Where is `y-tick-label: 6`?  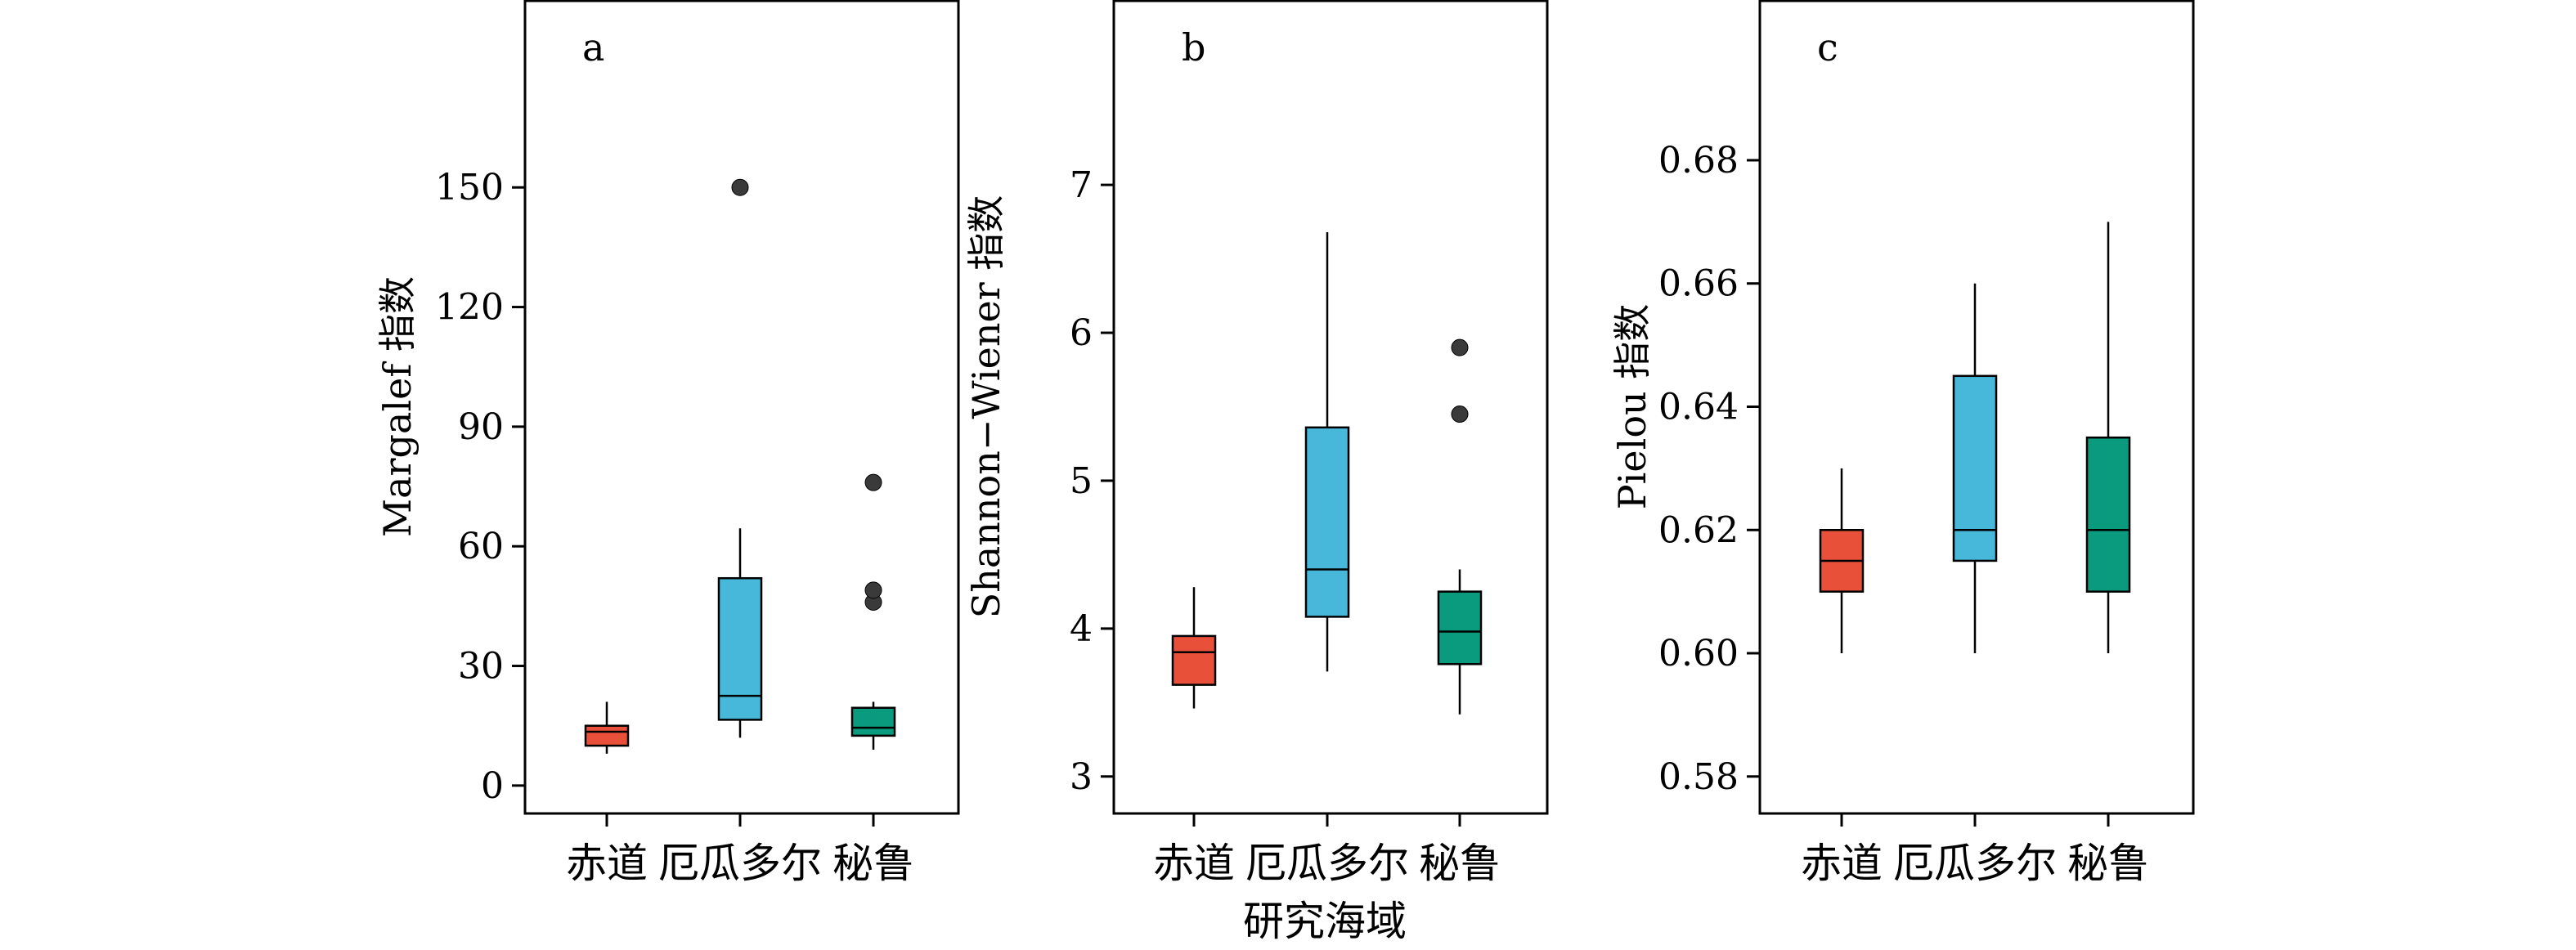 y-tick-label: 6 is located at coordinates (1081, 333).